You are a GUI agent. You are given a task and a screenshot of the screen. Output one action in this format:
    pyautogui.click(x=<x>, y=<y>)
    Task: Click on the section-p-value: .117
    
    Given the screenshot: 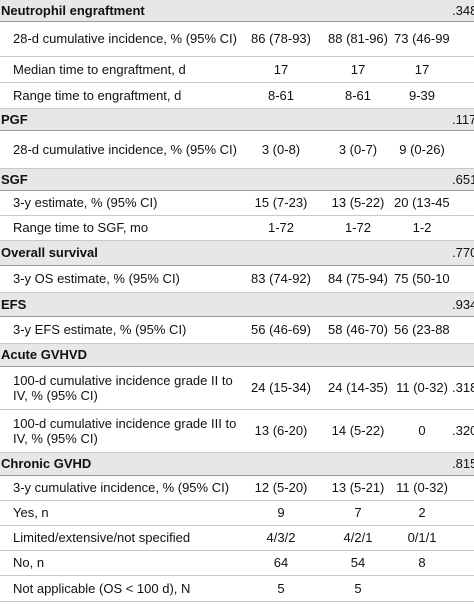 What is the action you would take?
    pyautogui.click(x=462, y=119)
    